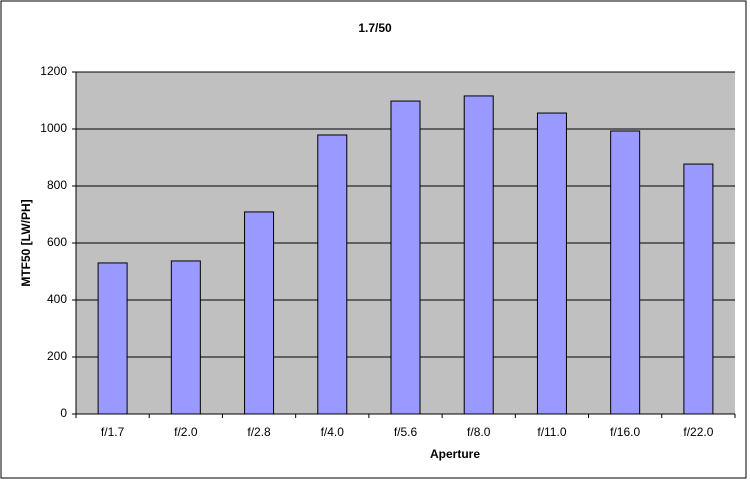  What do you see at coordinates (186, 432) in the screenshot?
I see `x-tick-label: f/2.0` at bounding box center [186, 432].